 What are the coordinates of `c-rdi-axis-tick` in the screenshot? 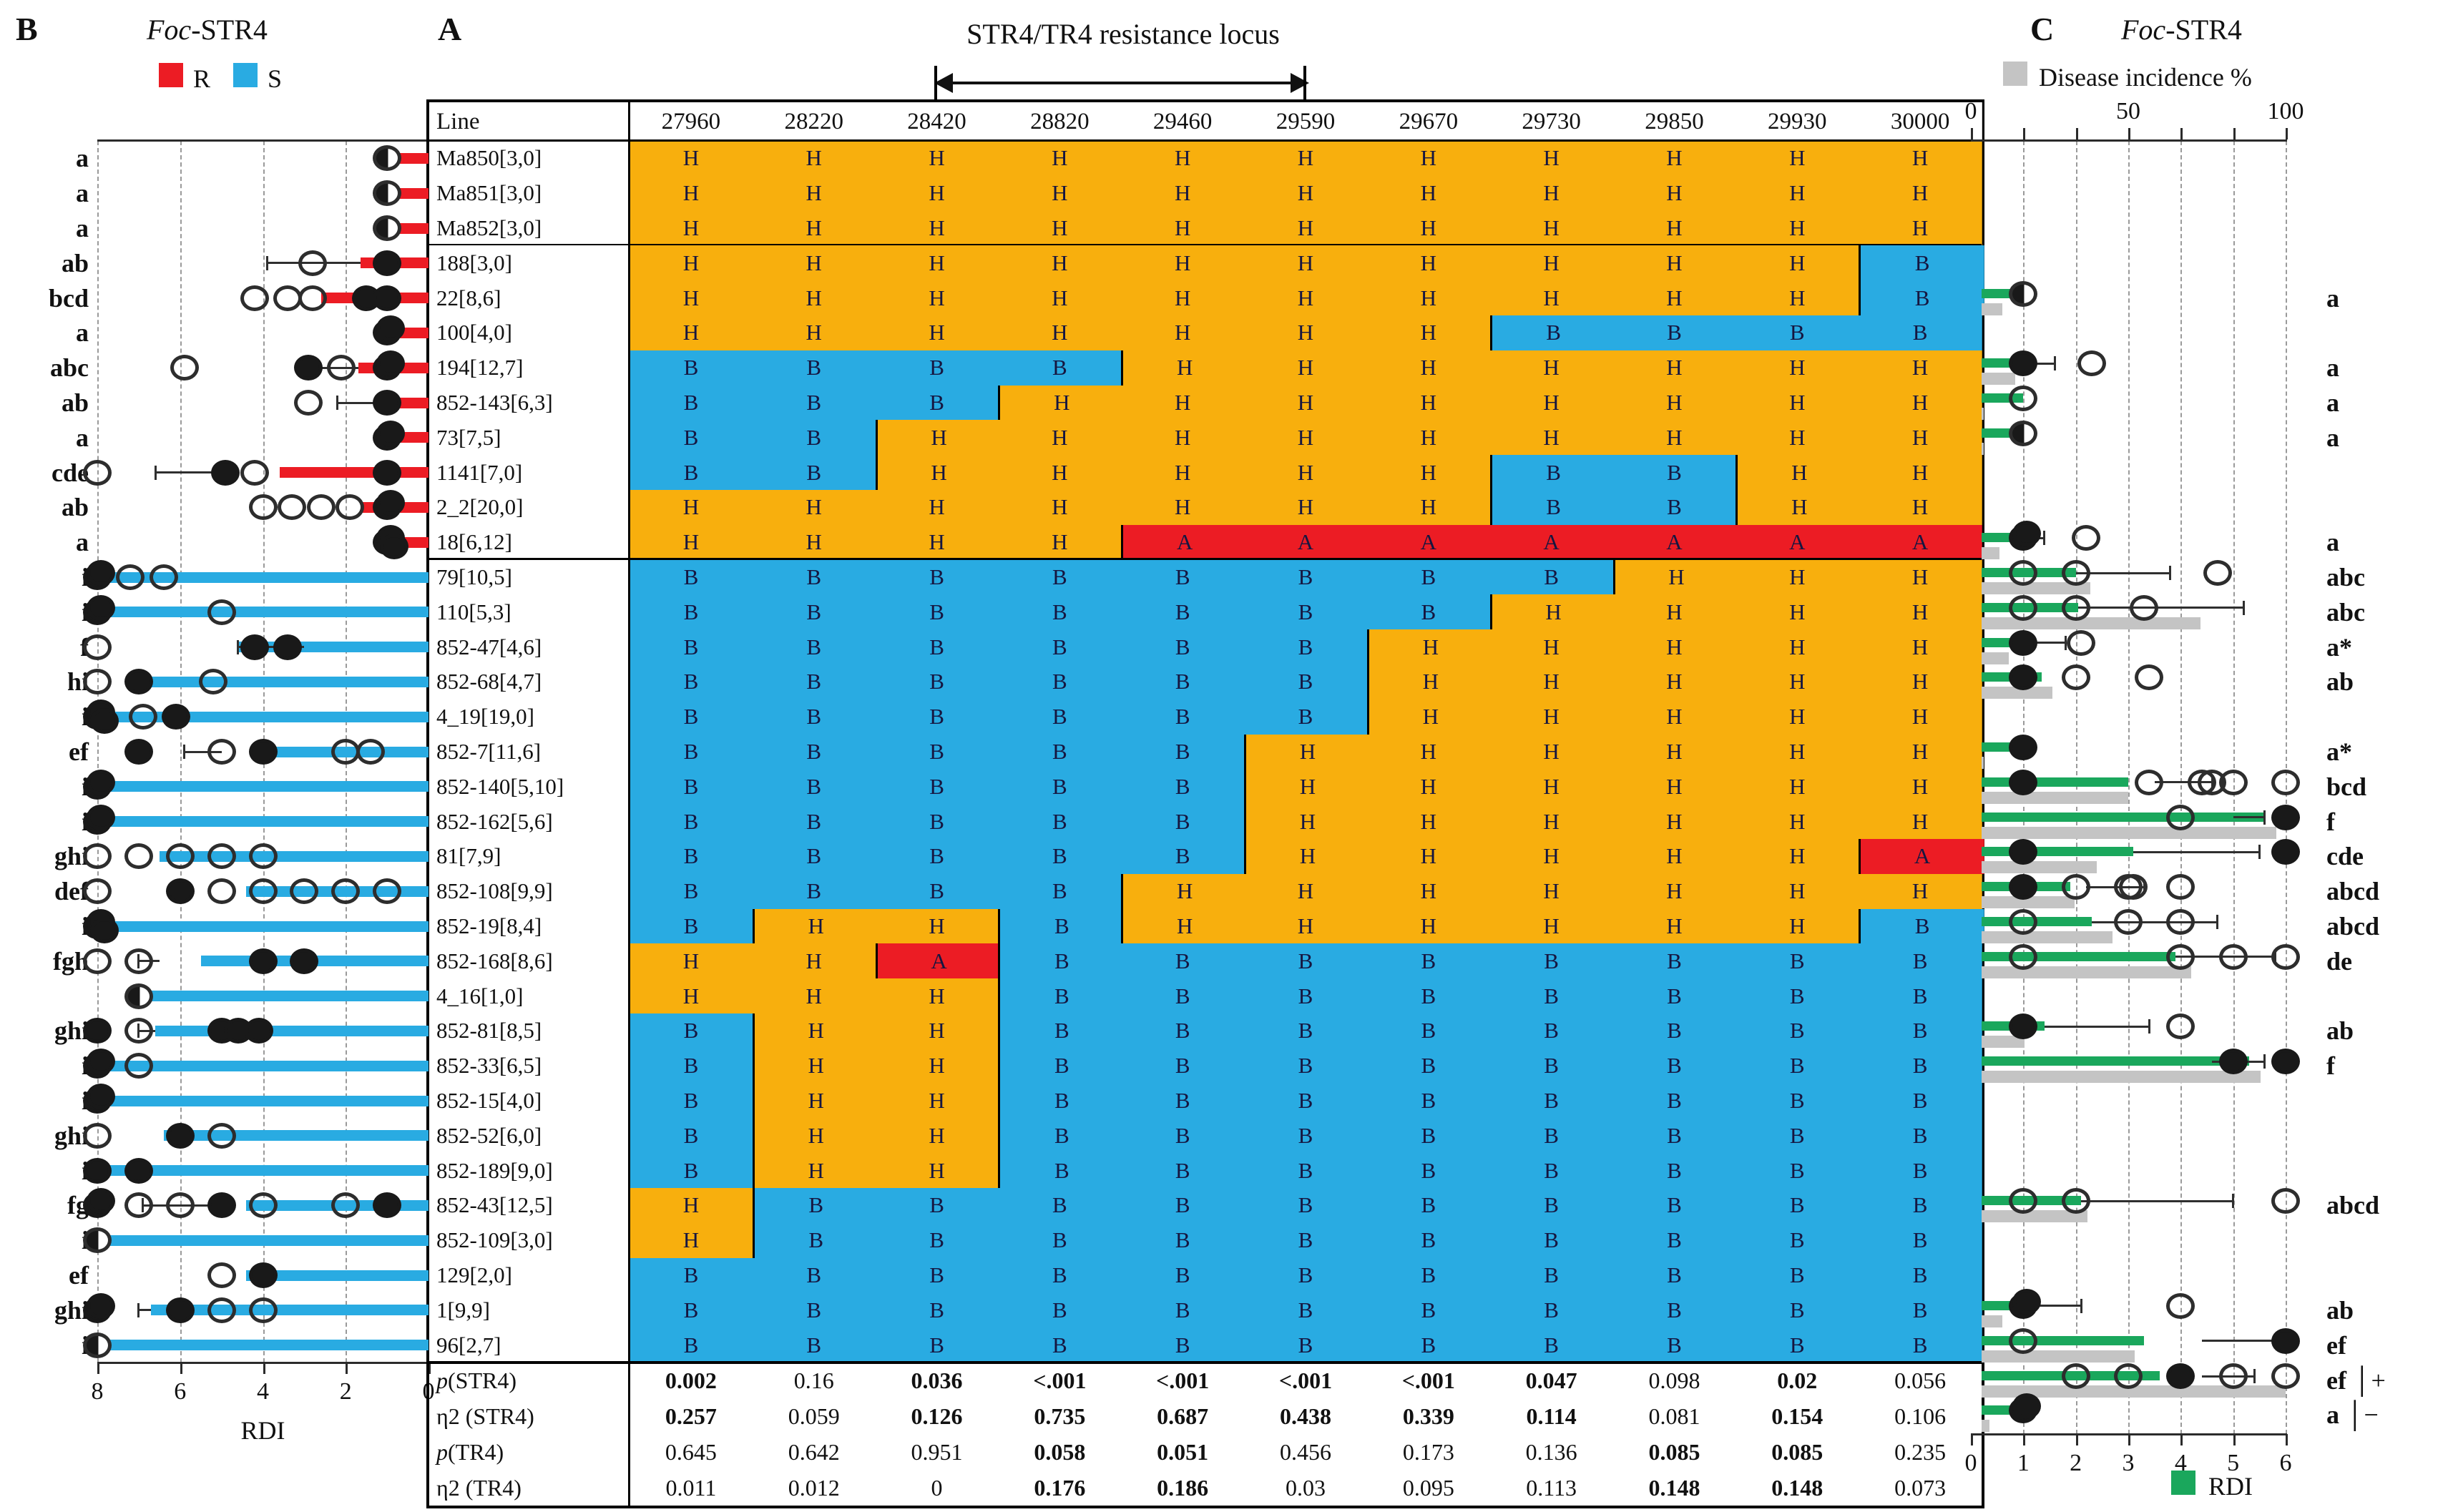 It's located at (2181, 1439).